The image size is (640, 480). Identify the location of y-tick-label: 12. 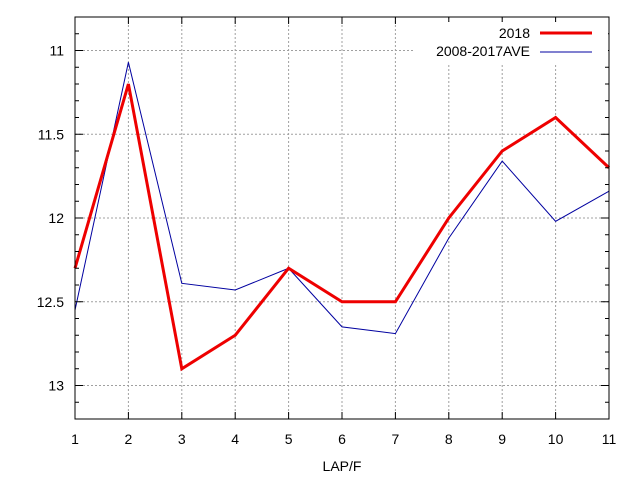
(56, 218).